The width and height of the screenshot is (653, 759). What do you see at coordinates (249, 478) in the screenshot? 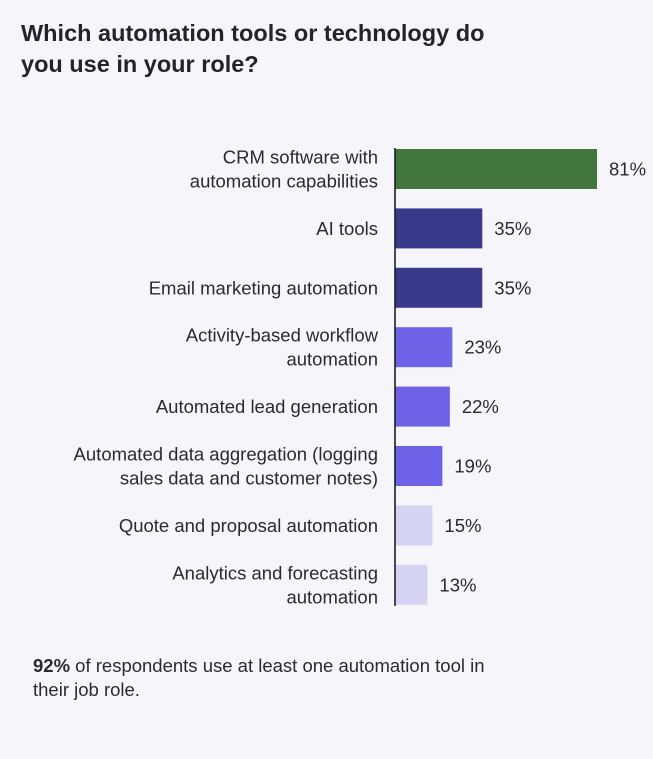
I see `category-label-line: sales data and customer notes)` at bounding box center [249, 478].